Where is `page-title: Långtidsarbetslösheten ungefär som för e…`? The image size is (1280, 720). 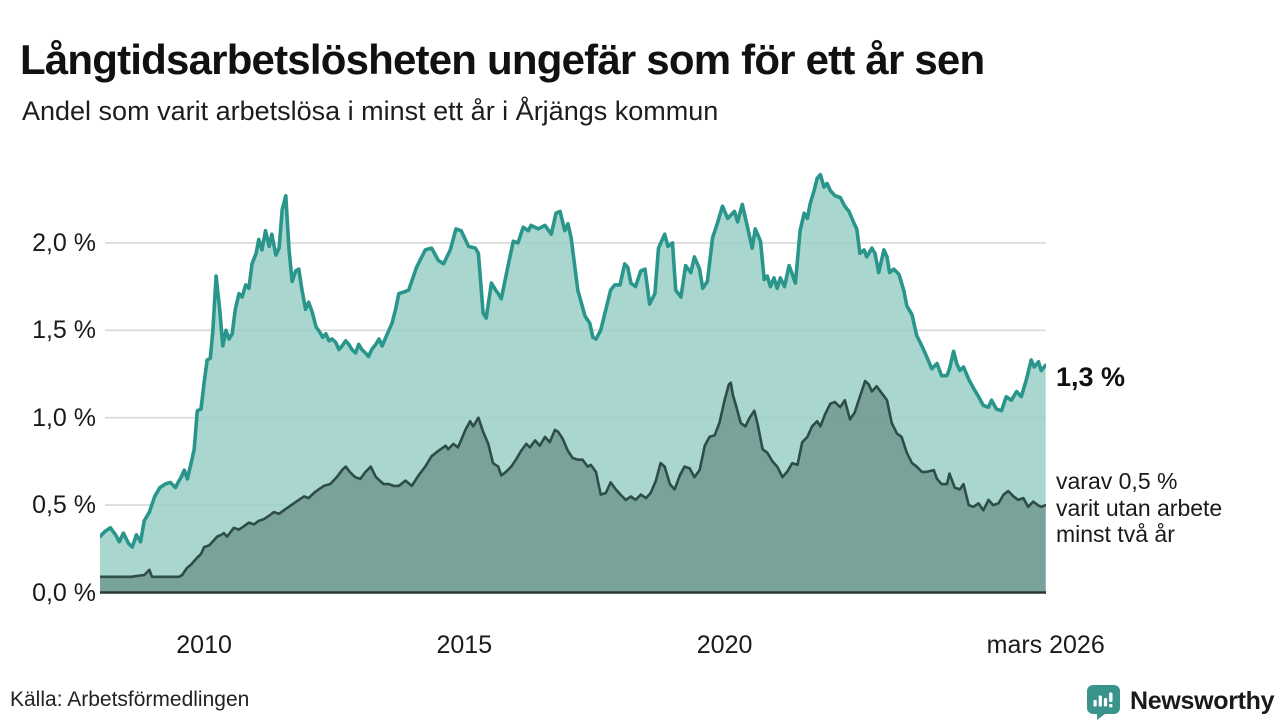
page-title: Långtidsarbetslösheten ungefär som för e… is located at coordinates (502, 60).